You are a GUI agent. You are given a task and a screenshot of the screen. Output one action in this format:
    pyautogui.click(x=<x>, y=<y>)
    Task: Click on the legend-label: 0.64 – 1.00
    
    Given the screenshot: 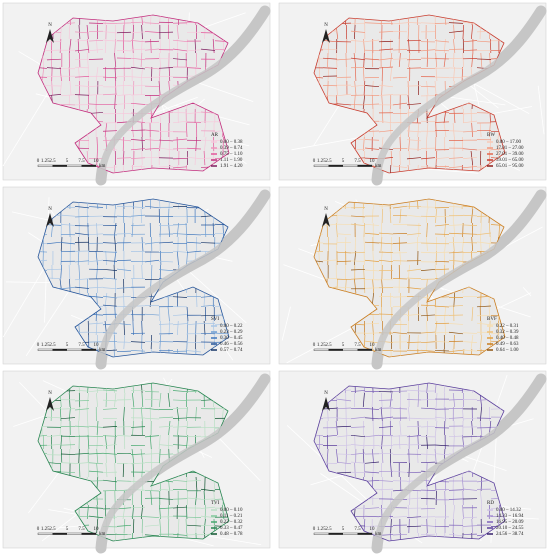 What is the action you would take?
    pyautogui.click(x=507, y=350)
    